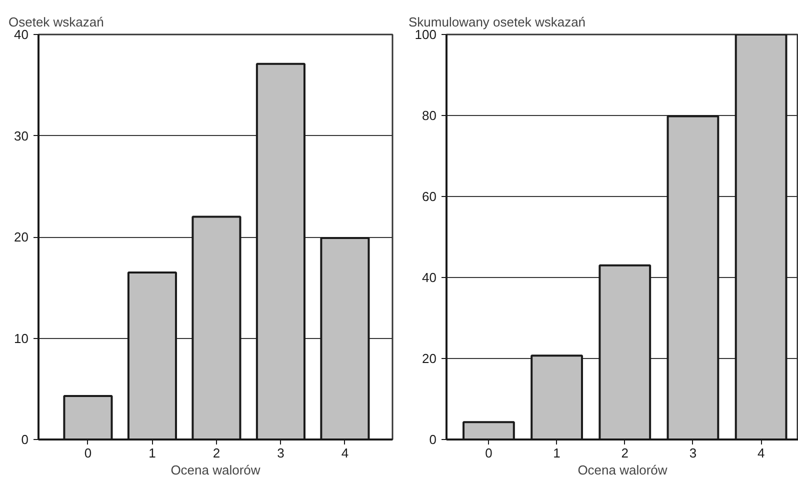 The image size is (798, 480). What do you see at coordinates (21, 338) in the screenshot?
I see `y-tick-label: 10` at bounding box center [21, 338].